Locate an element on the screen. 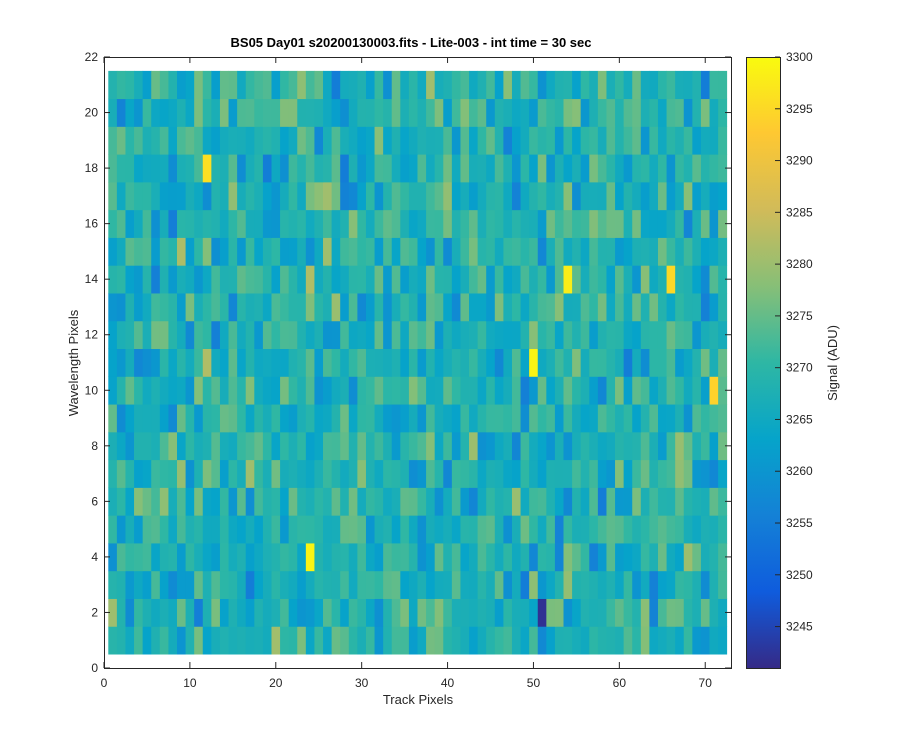 This screenshot has width=900, height=750. y-tick-label: 2 is located at coordinates (94, 612).